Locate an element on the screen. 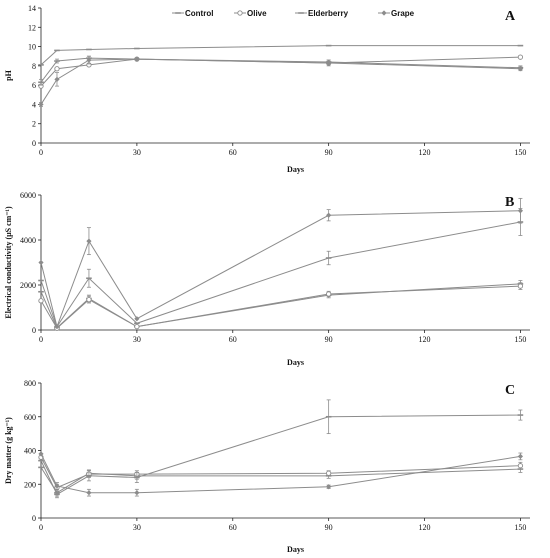 The width and height of the screenshot is (550, 558). y-tick-label: 4 is located at coordinates (34, 104).